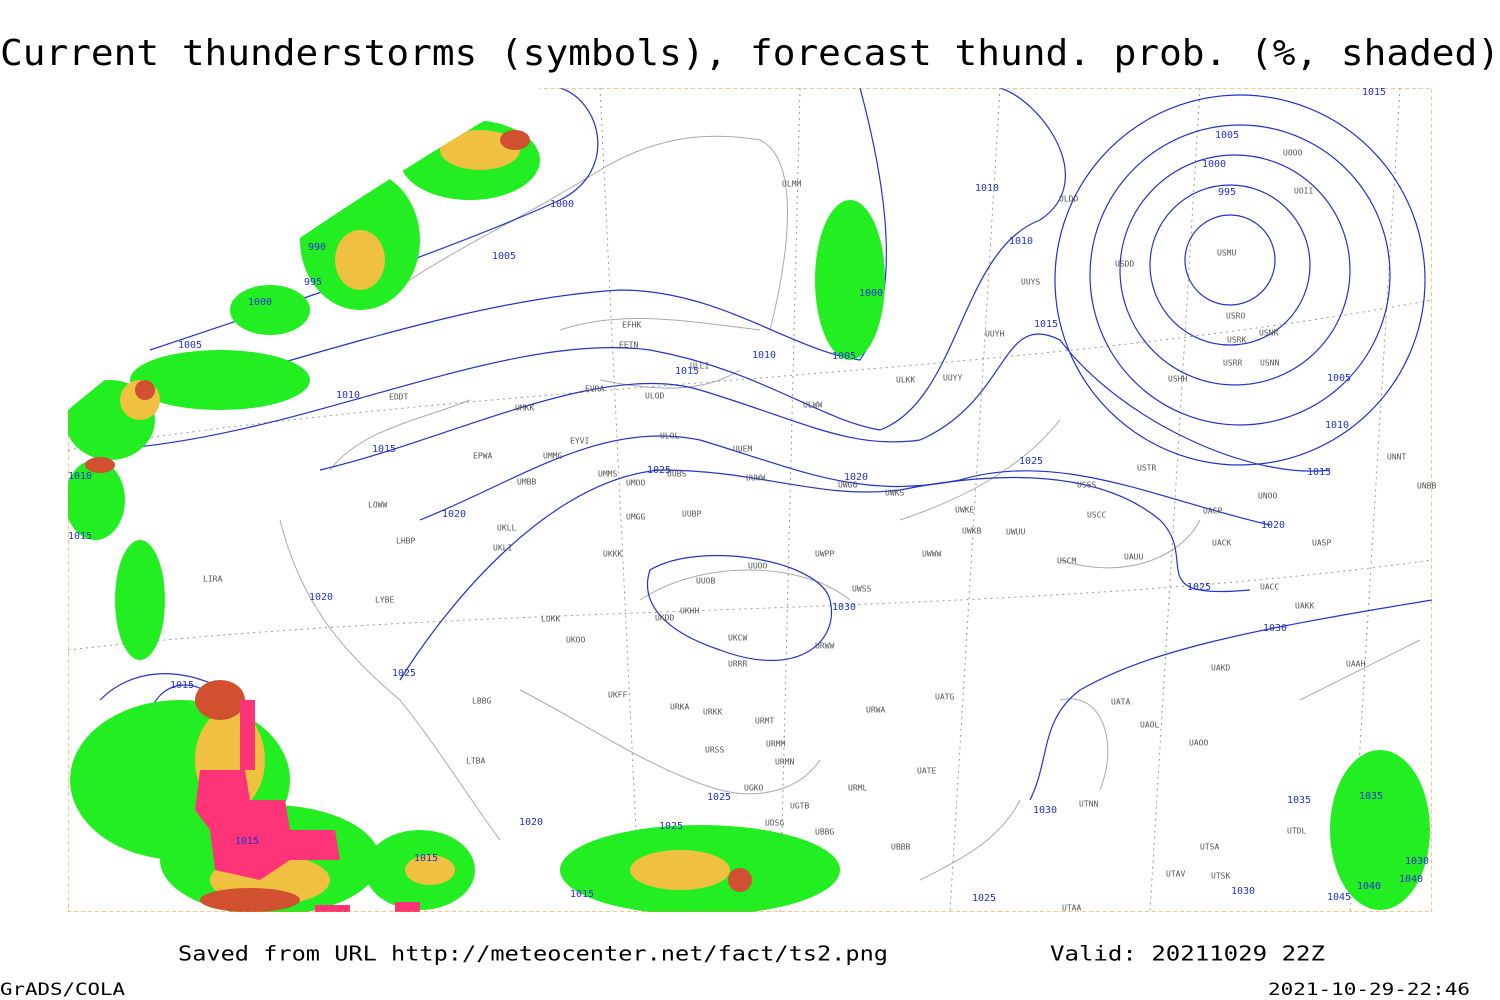  I want to click on software: GrADS/COLA, so click(62, 990).